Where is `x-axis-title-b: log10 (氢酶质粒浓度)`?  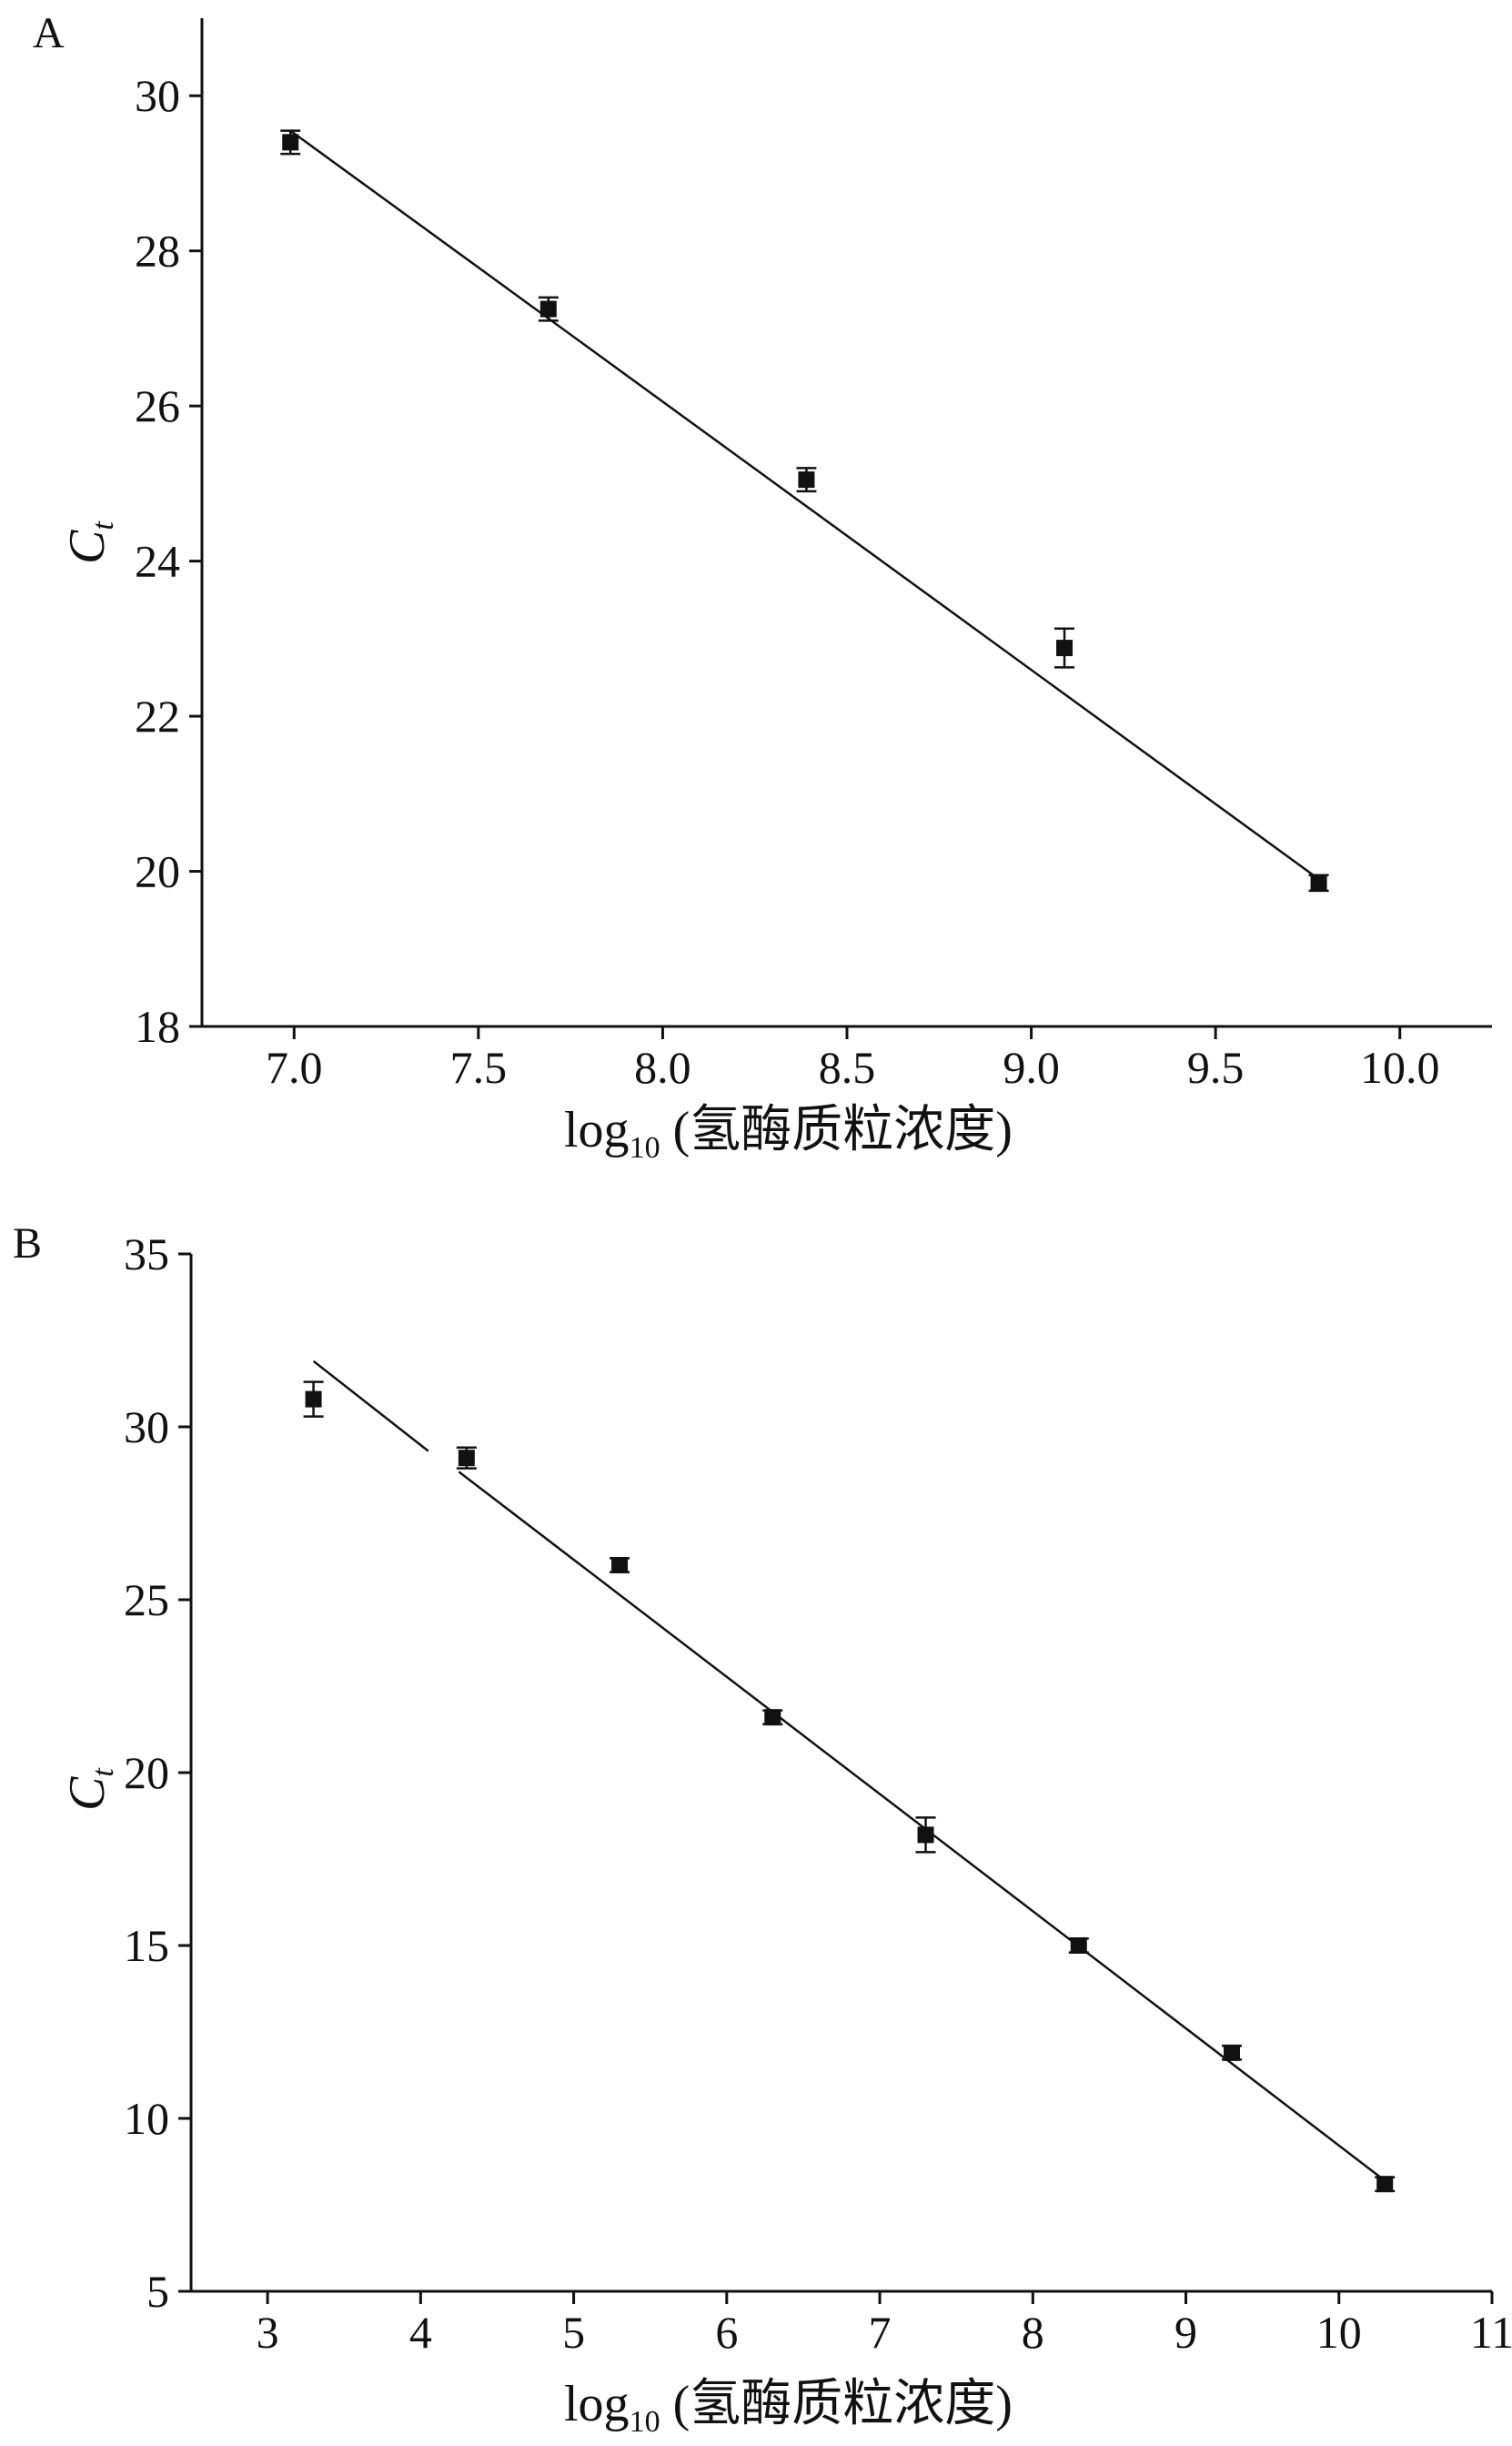 x-axis-title-b: log10 (氢酶质粒浓度) is located at coordinates (789, 2407).